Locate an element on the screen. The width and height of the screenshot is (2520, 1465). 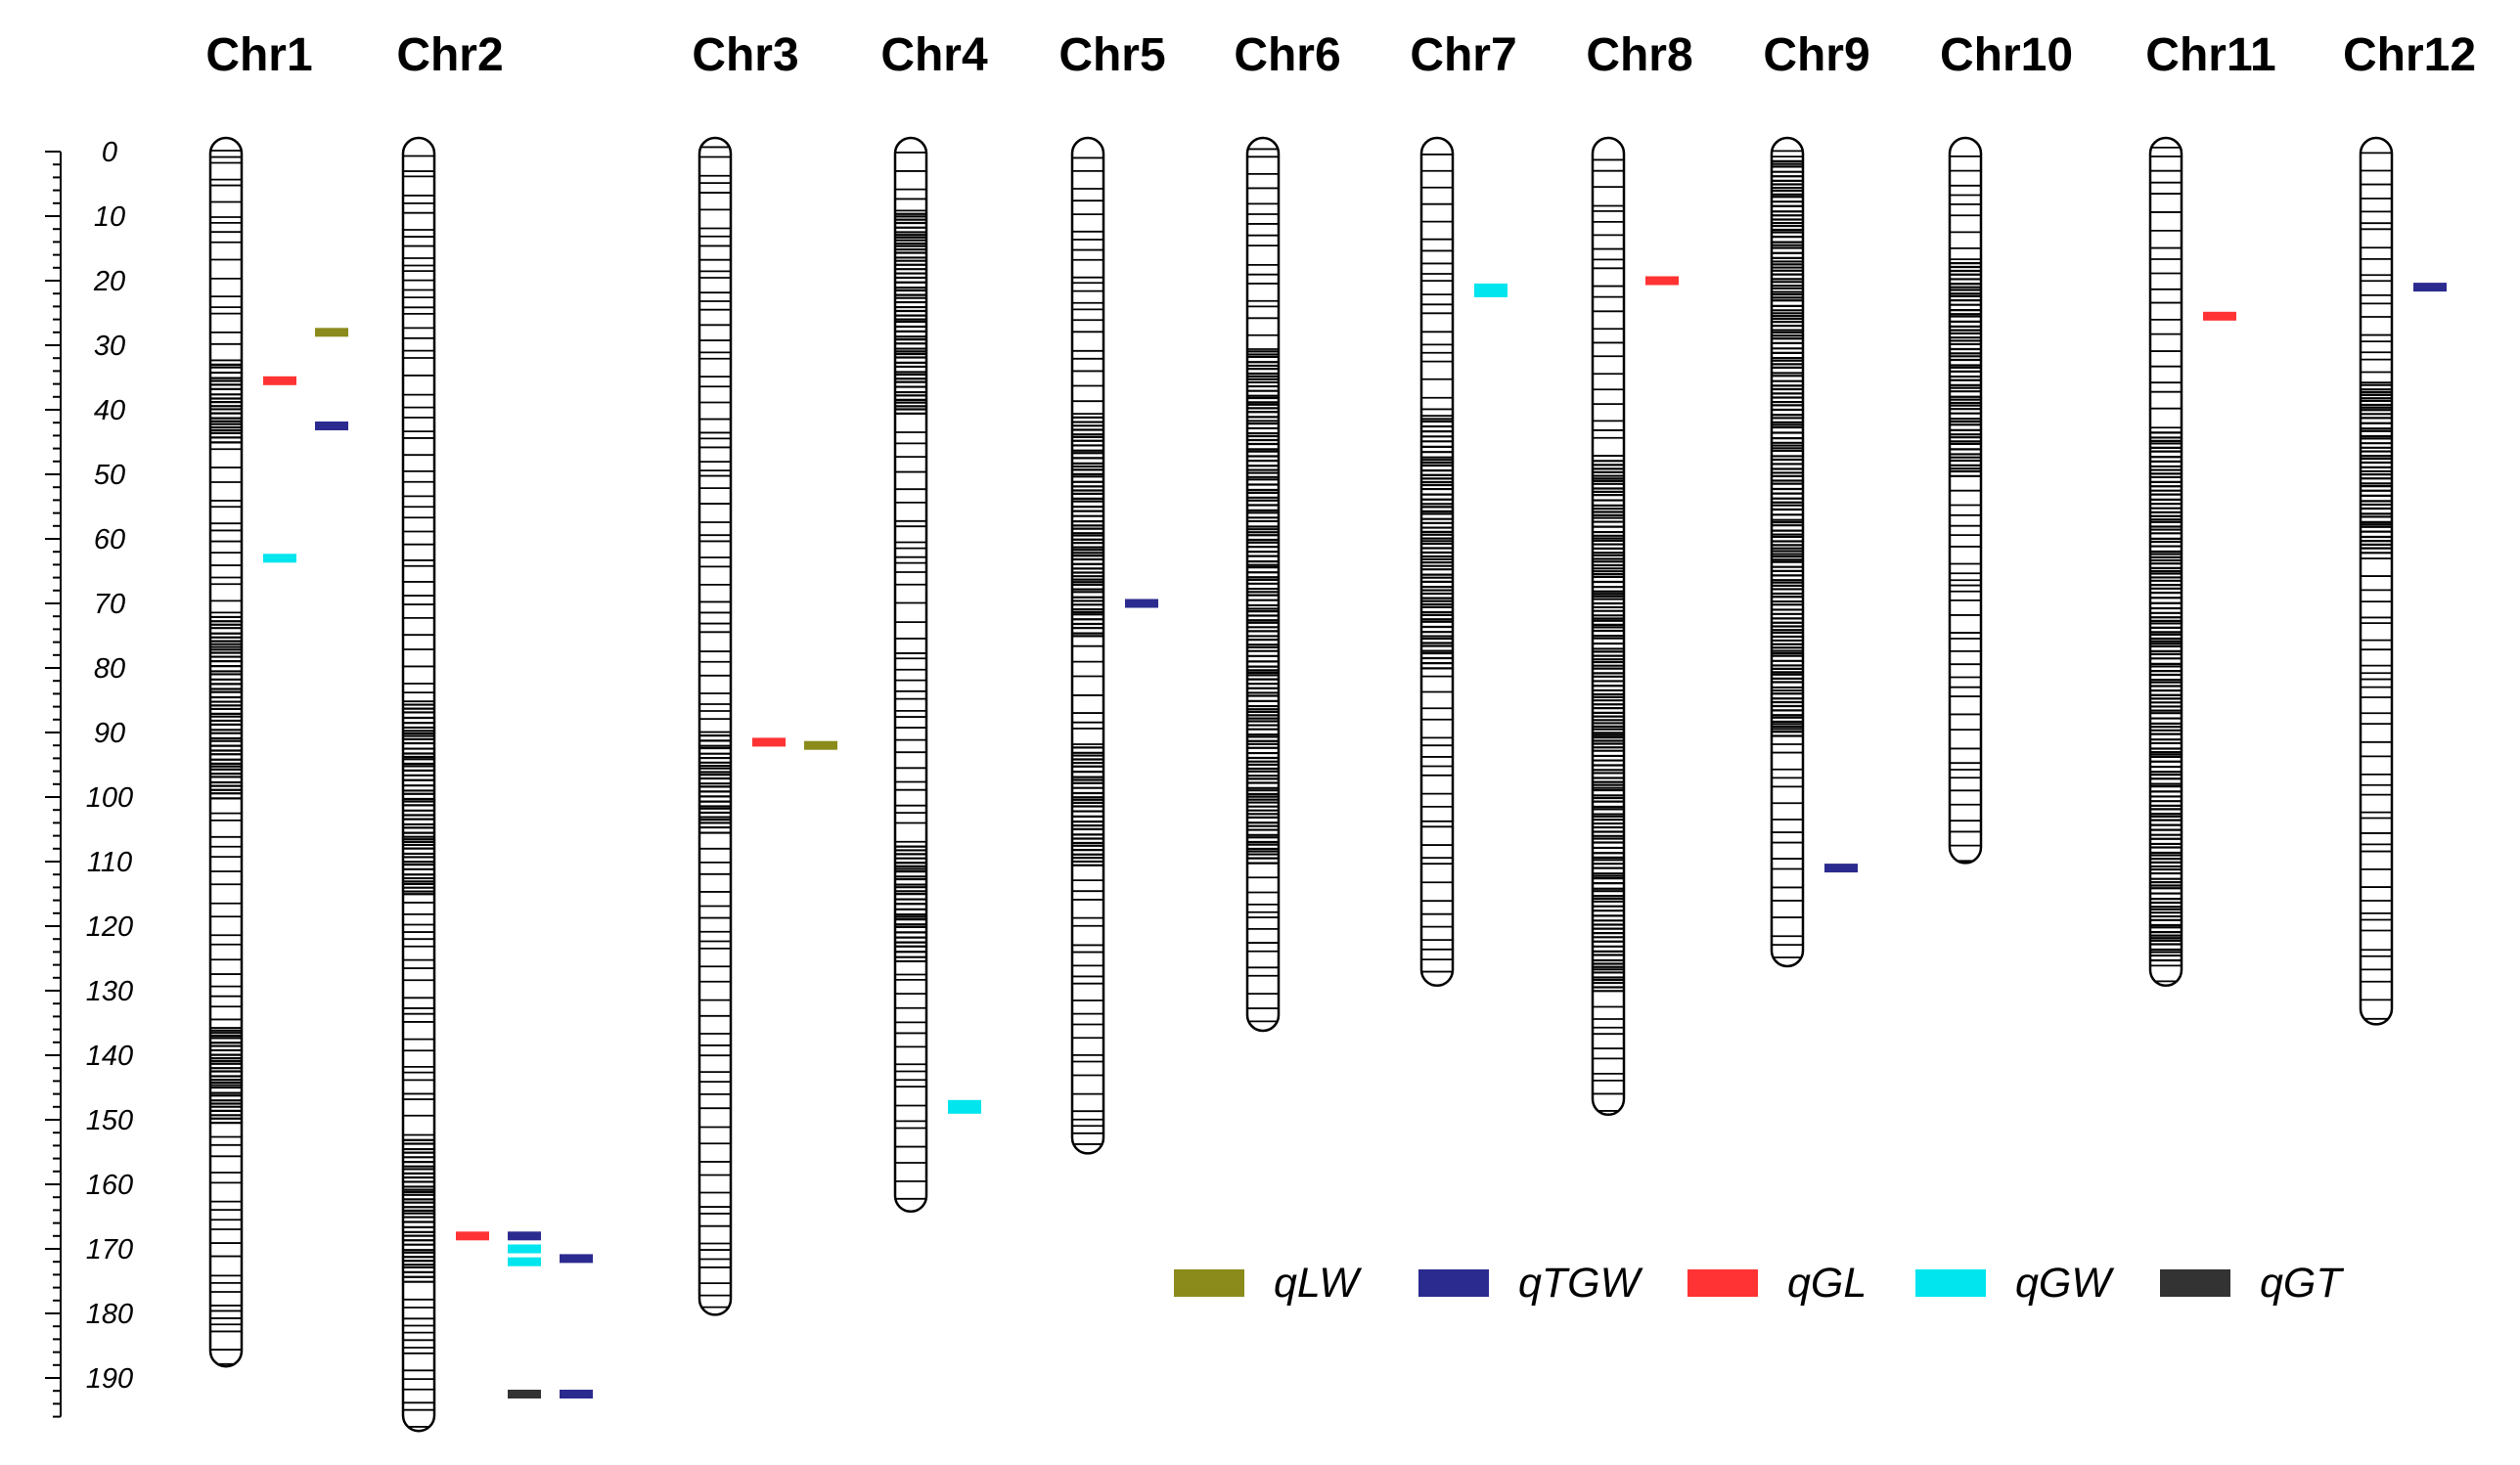
legend-item-qgt: qGT is located at coordinates (2252, 1283).